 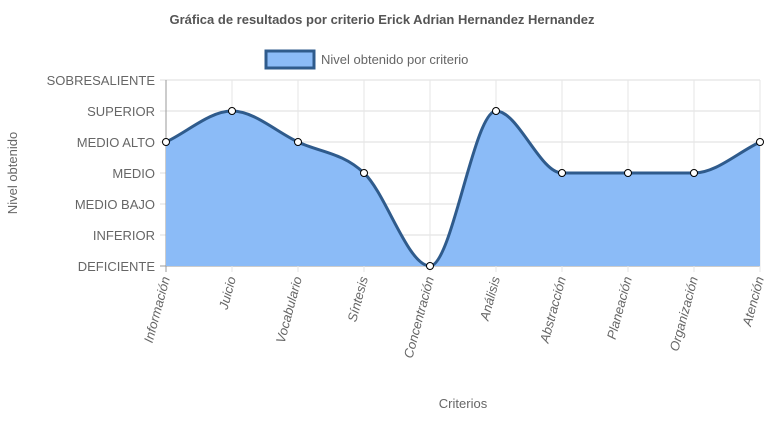 What do you see at coordinates (12, 173) in the screenshot?
I see `y-axis-title: Nivel obtenido` at bounding box center [12, 173].